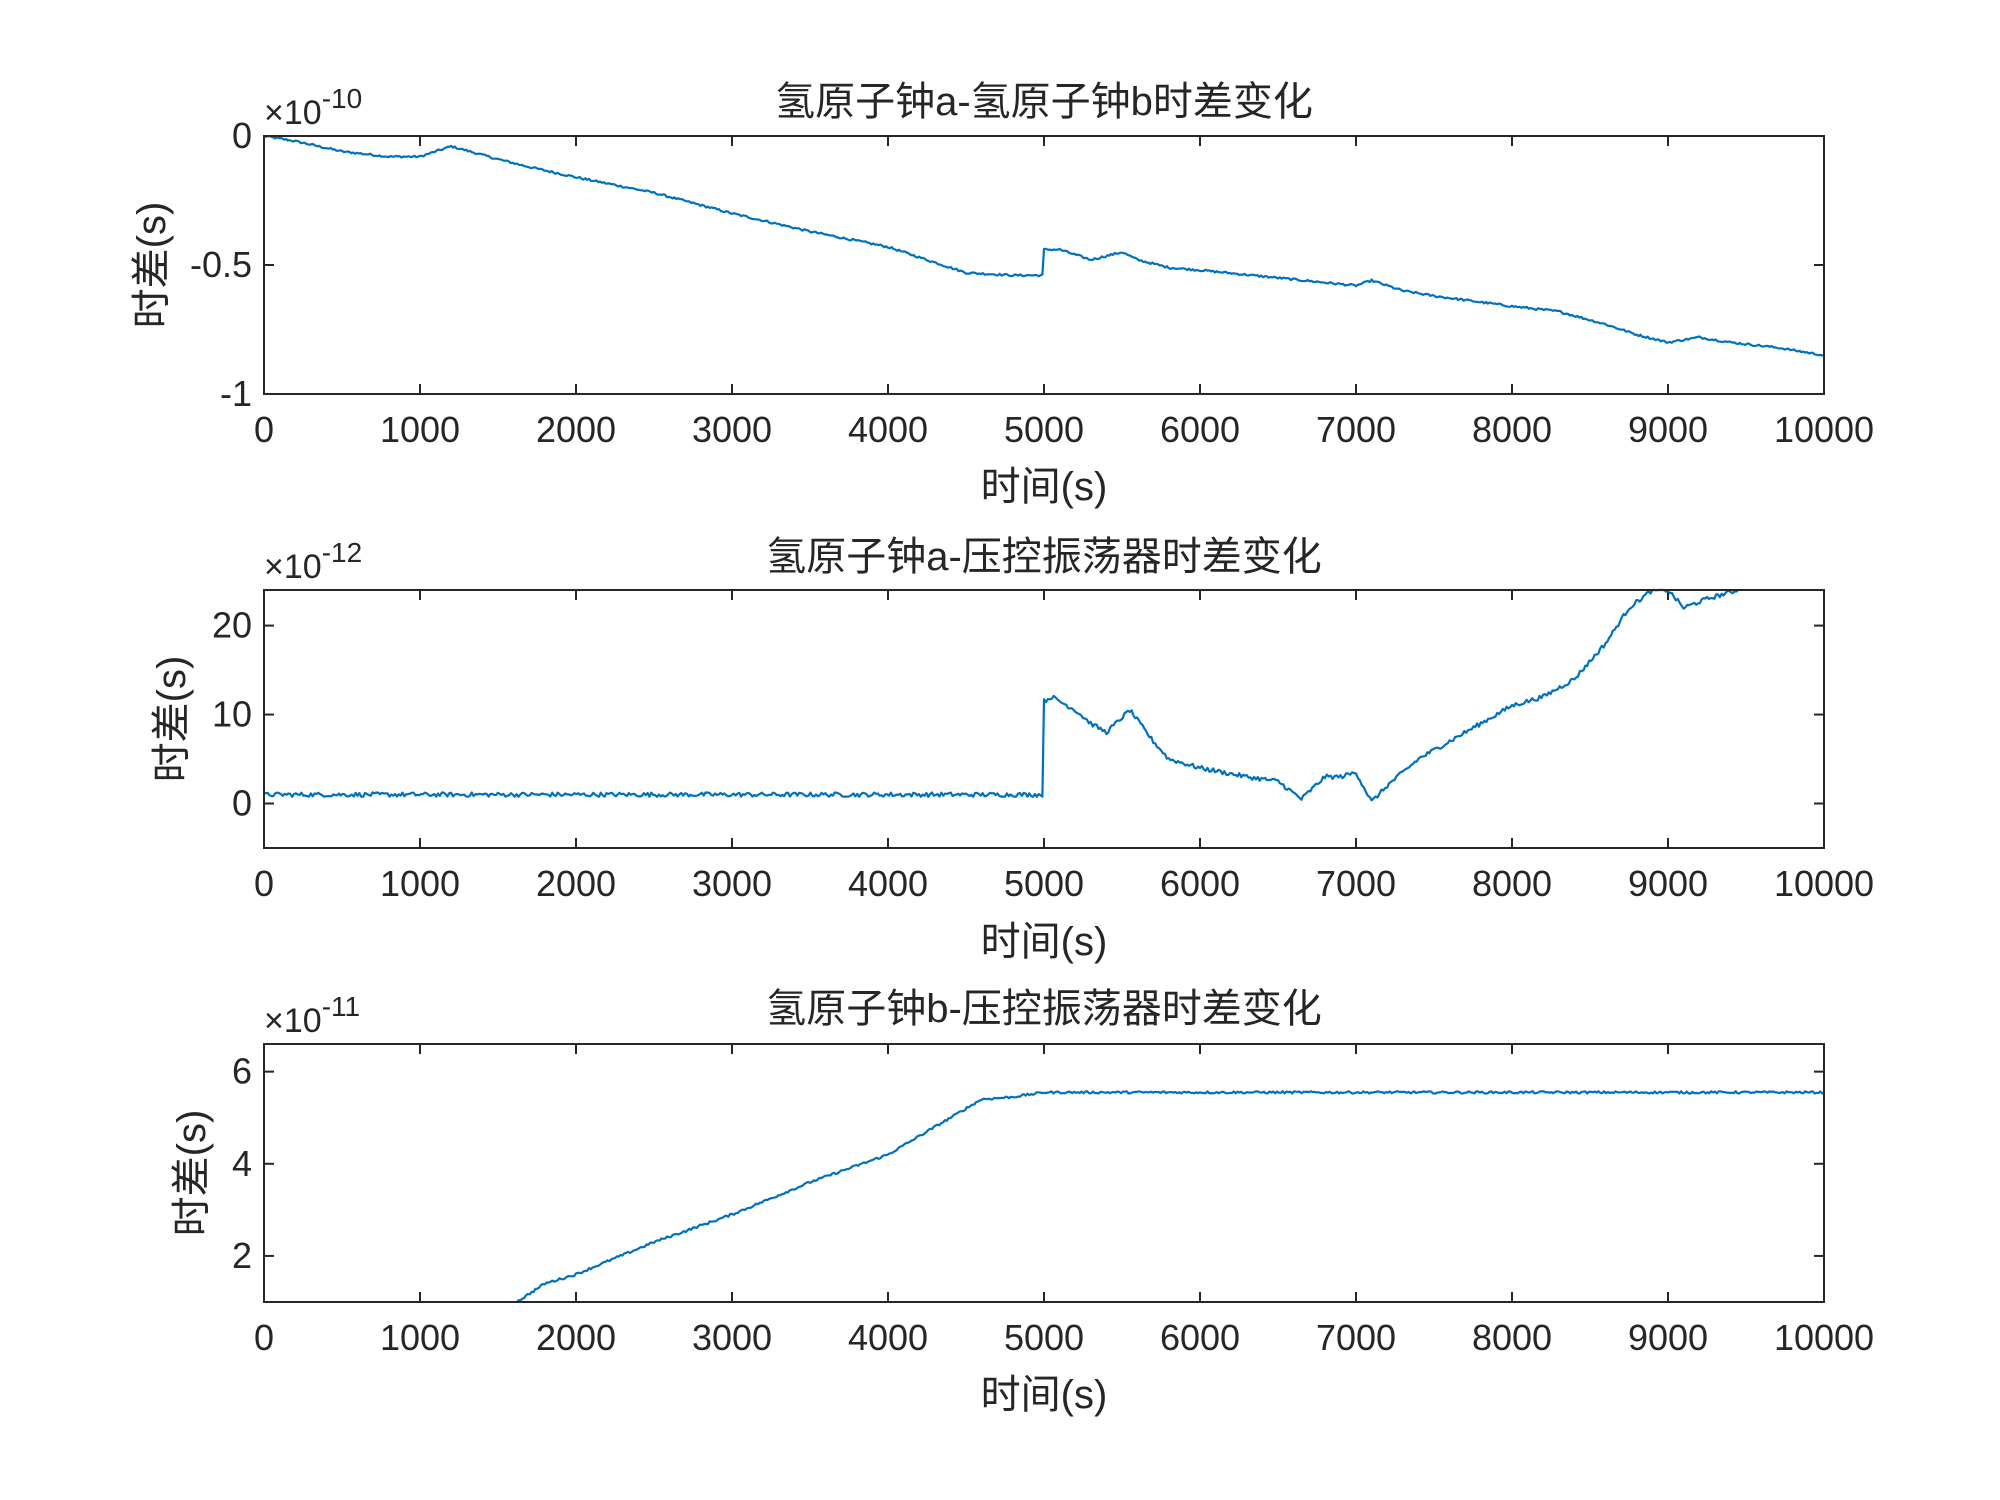  What do you see at coordinates (1200, 1337) in the screenshot?
I see `subplot-3-xtick-label: 6000` at bounding box center [1200, 1337].